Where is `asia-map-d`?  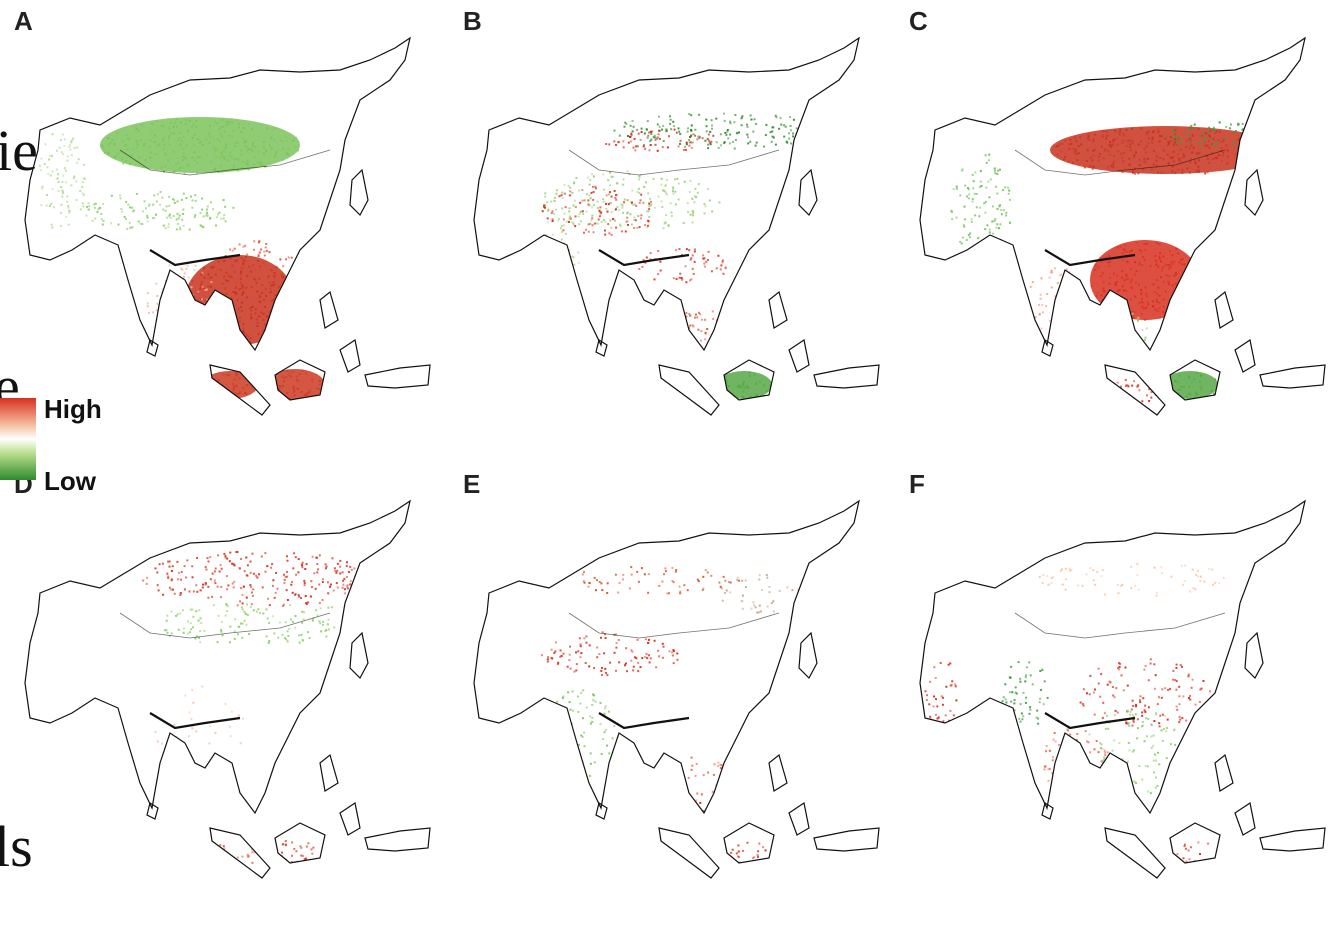
asia-map-d is located at coordinates (227, 689).